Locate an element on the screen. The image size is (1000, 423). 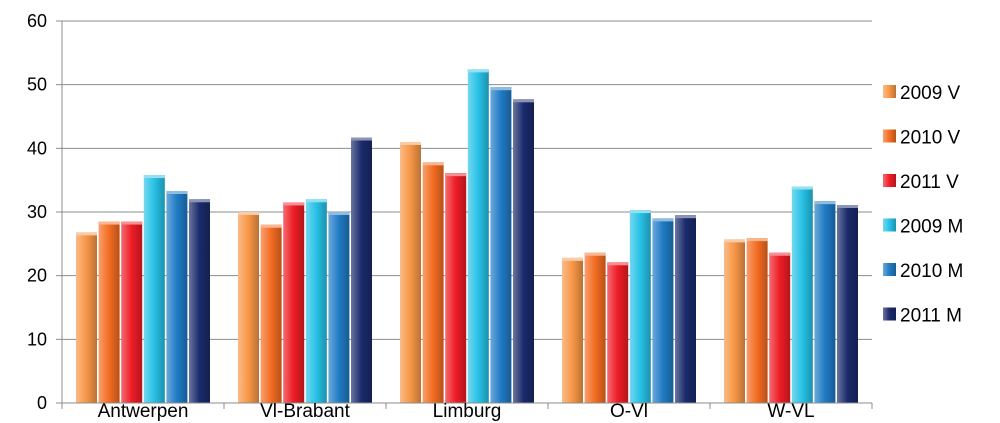
bar-2009-v-w-vl is located at coordinates (734, 321).